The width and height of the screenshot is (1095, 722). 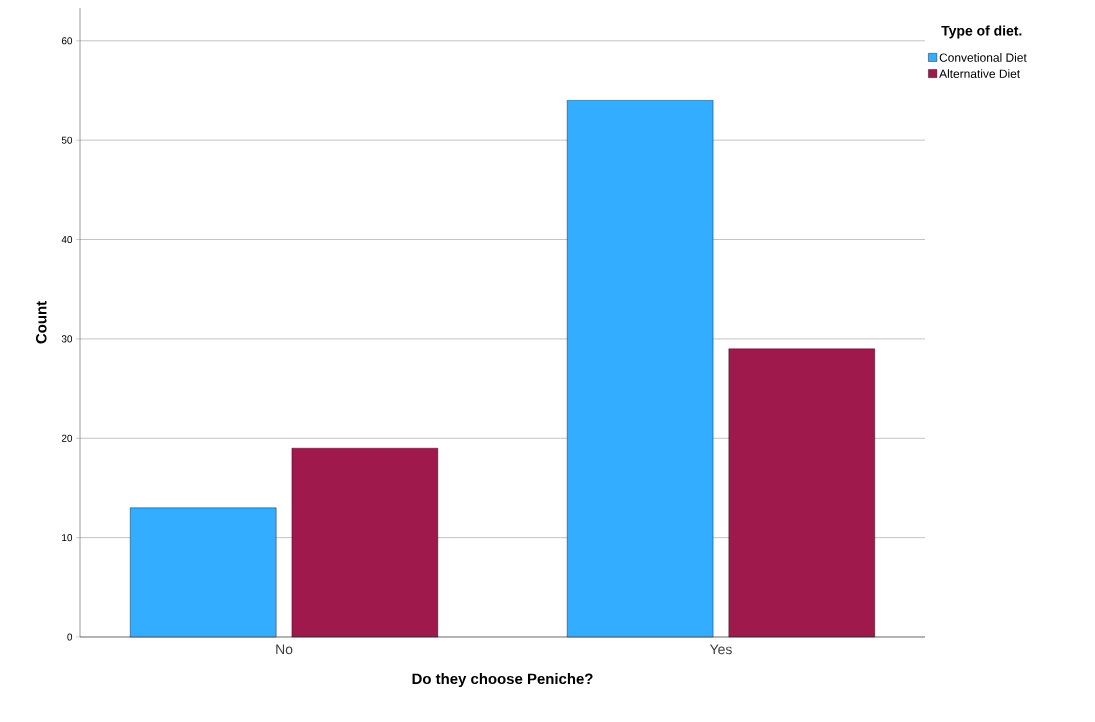 What do you see at coordinates (70, 637) in the screenshot?
I see `y-tick-label: 0` at bounding box center [70, 637].